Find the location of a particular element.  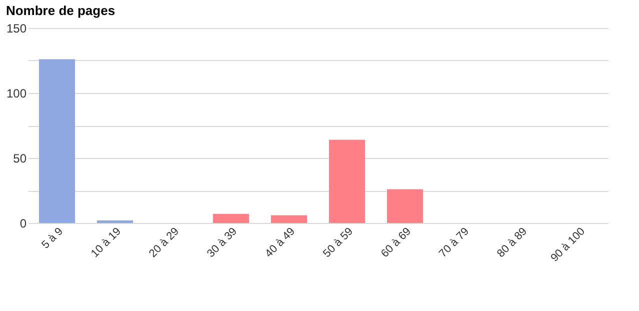

y-tick-label: 100 is located at coordinates (16, 93).